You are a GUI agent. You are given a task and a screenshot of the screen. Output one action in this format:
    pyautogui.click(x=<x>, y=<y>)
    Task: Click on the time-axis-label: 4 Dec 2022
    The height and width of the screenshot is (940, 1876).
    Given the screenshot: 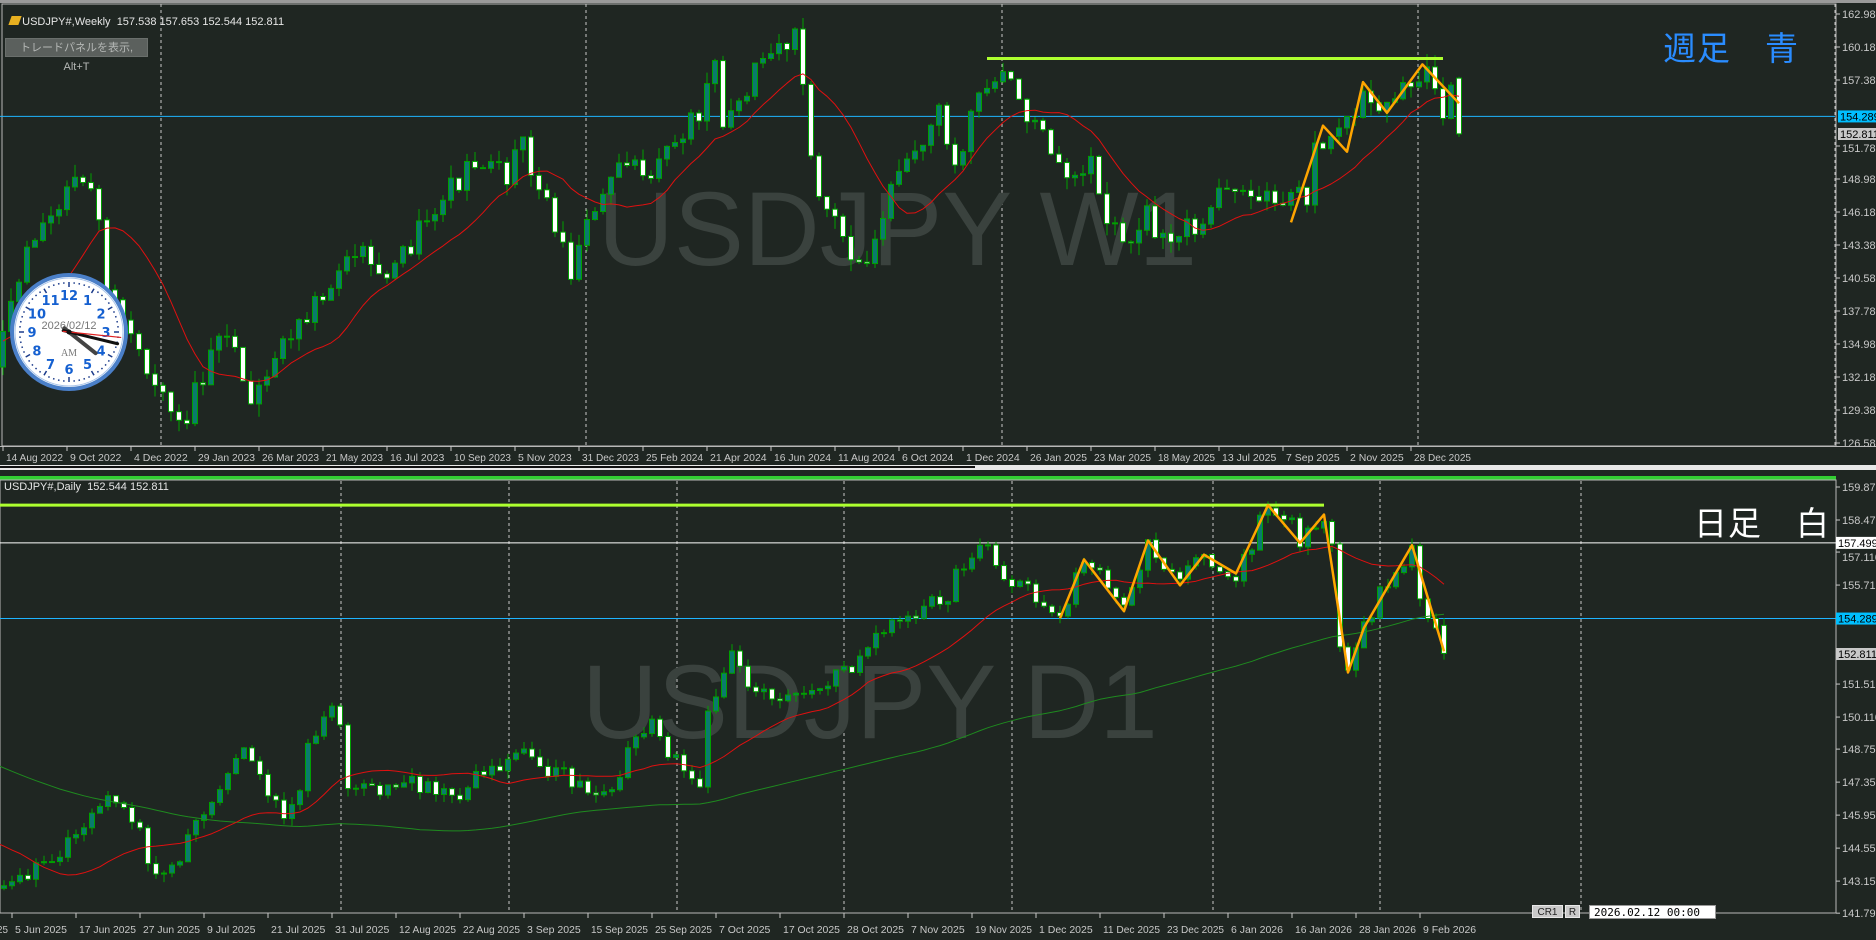 What is the action you would take?
    pyautogui.click(x=161, y=458)
    